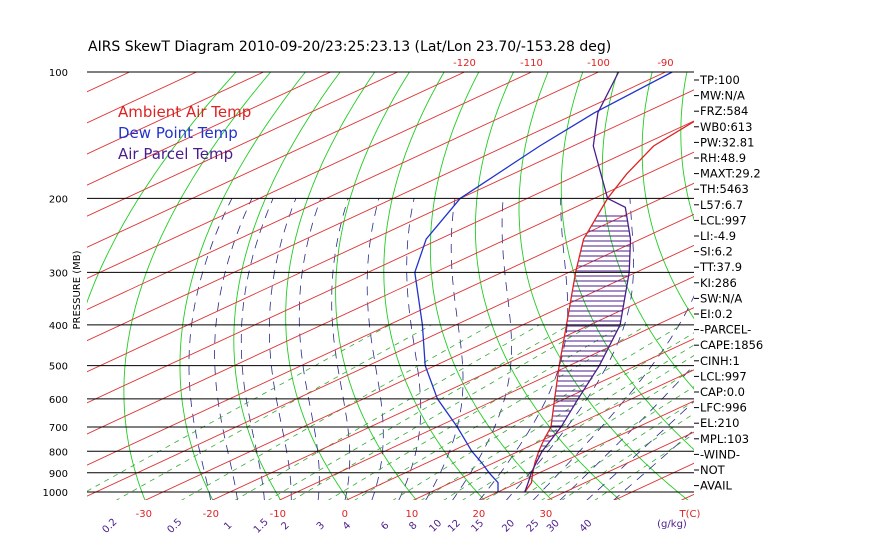  Describe the element at coordinates (174, 526) in the screenshot. I see `mixing-ratio-tick-label: 0.5` at that location.